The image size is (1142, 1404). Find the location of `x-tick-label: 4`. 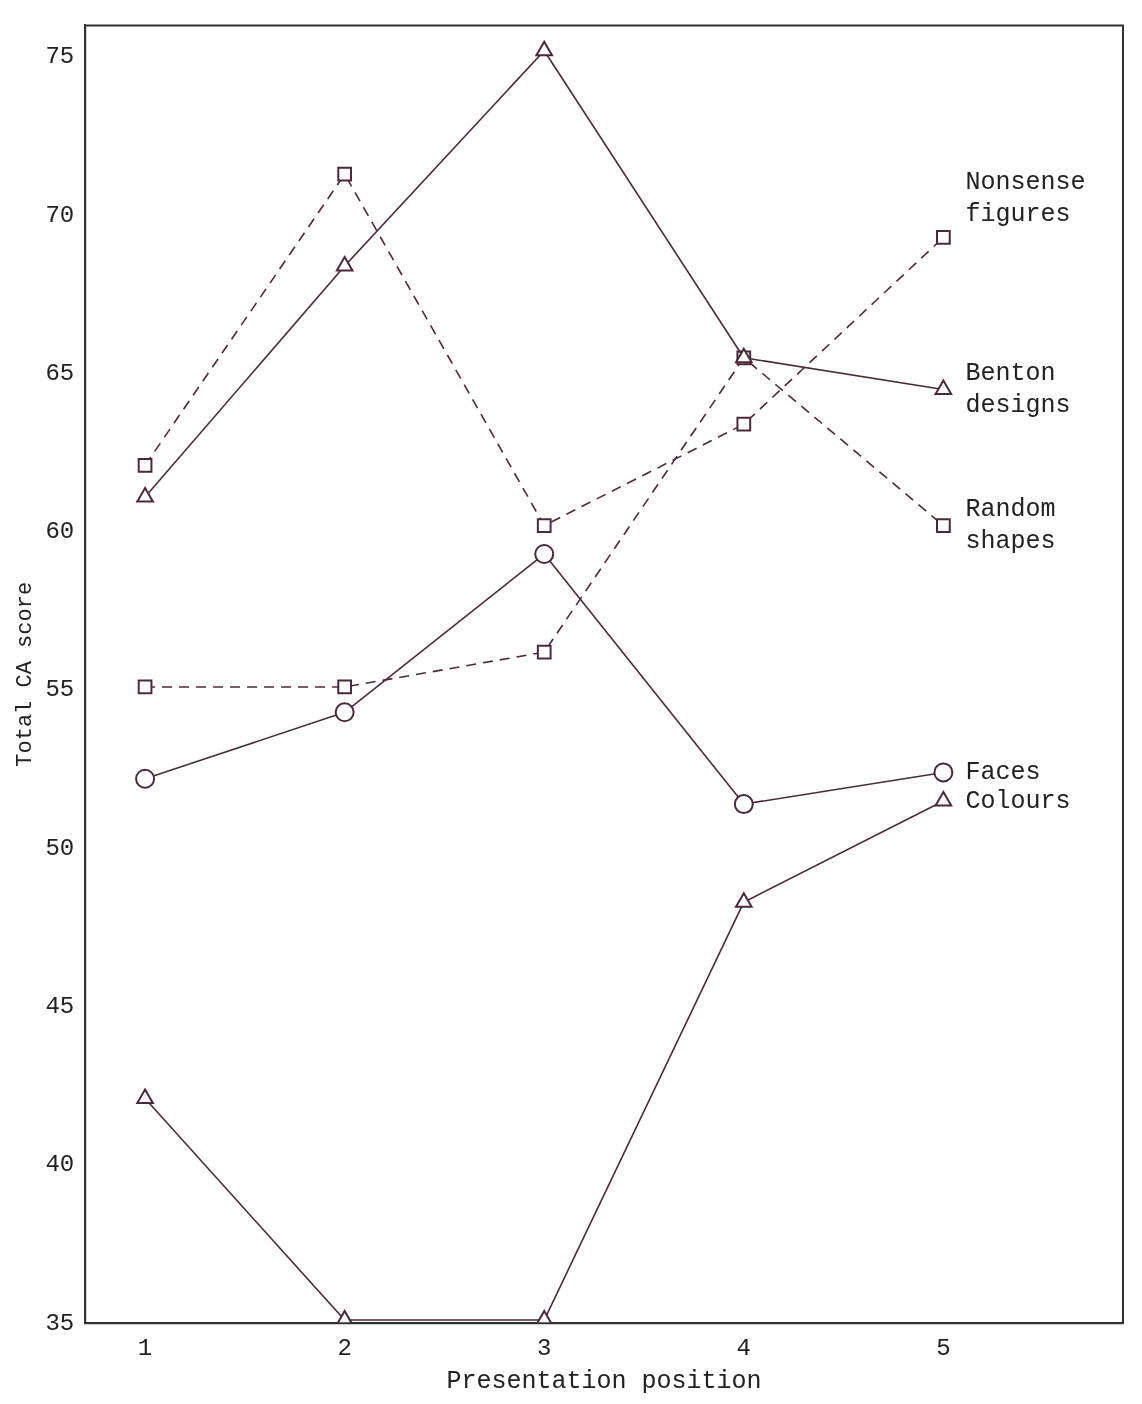

x-tick-label: 4 is located at coordinates (744, 1348).